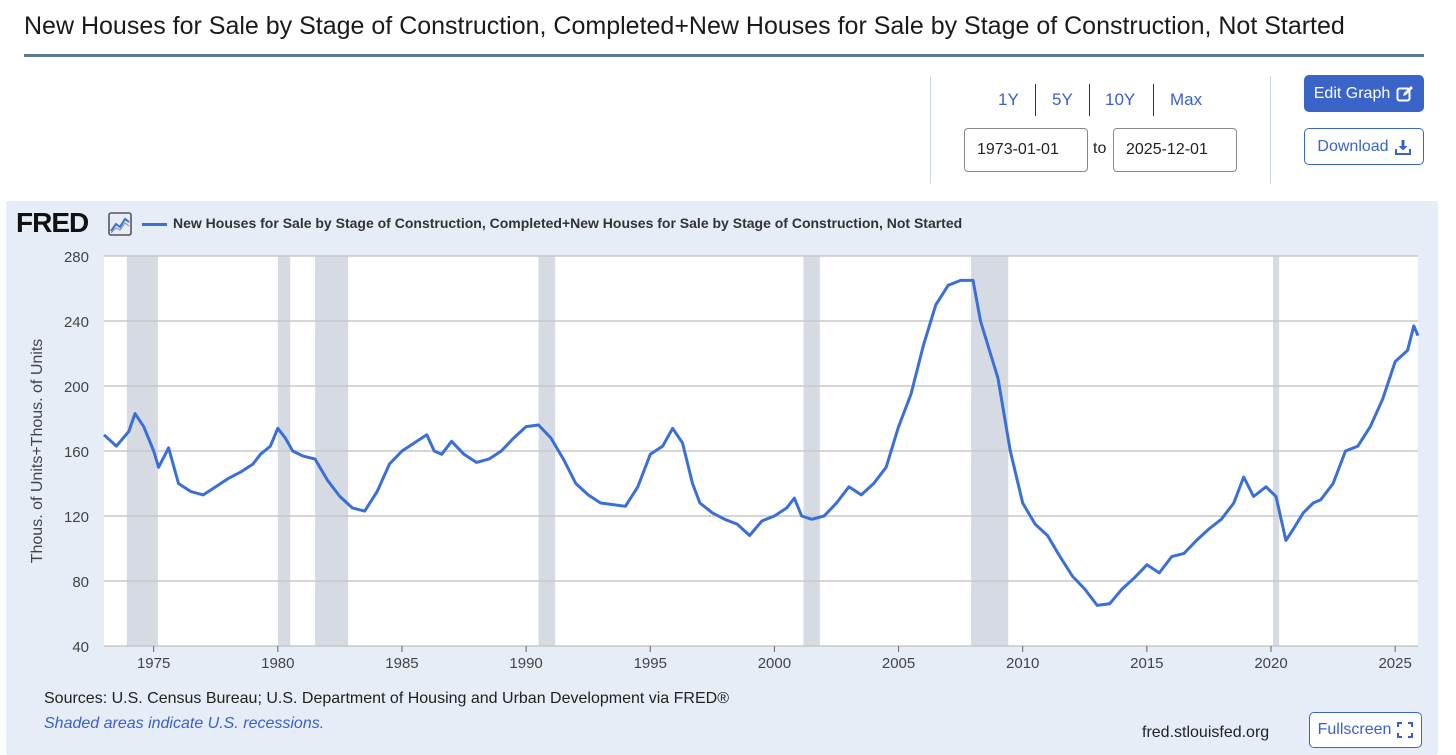  Describe the element at coordinates (930, 130) in the screenshot. I see `controls-divider-left` at that location.